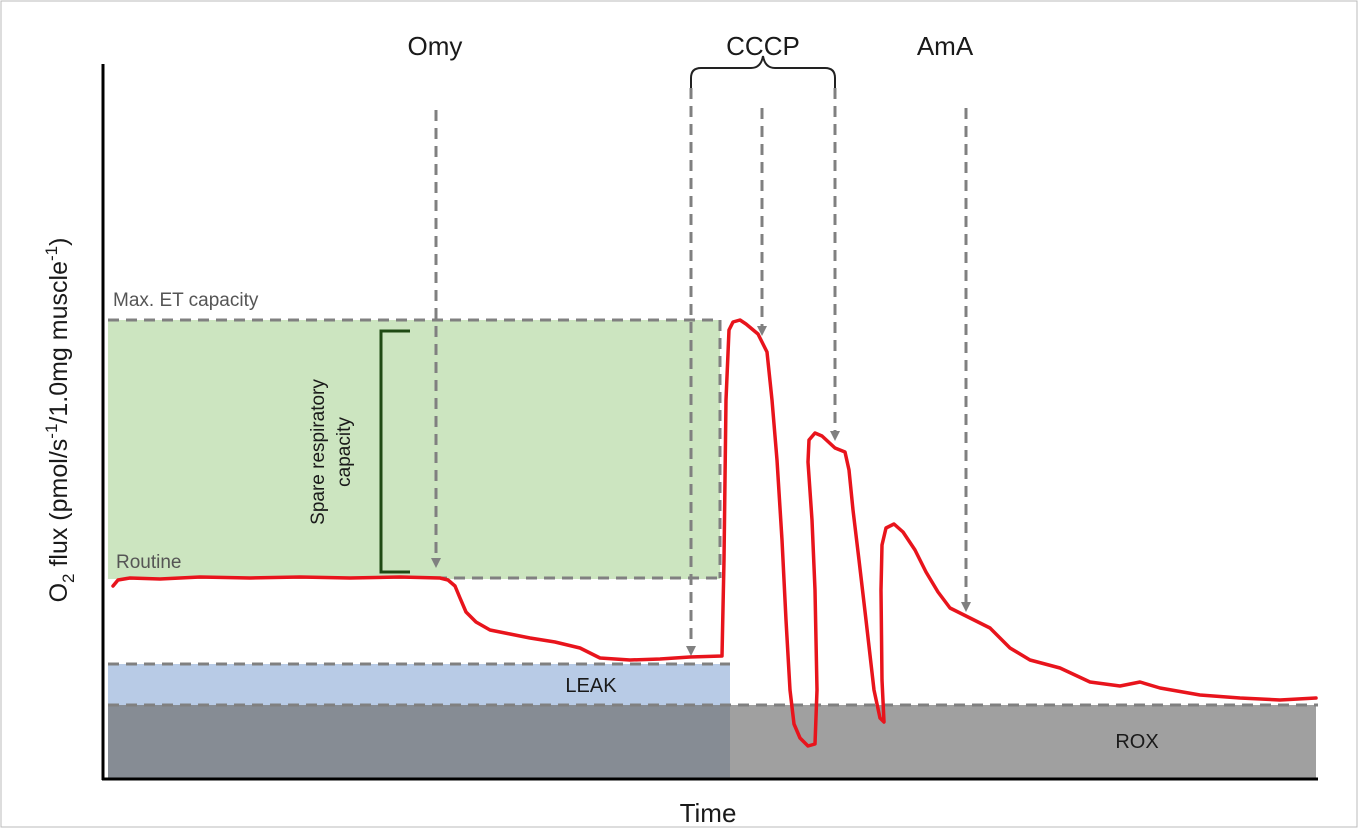 Image resolution: width=1358 pixels, height=828 pixels. Describe the element at coordinates (60, 420) in the screenshot. I see `y-axis-label: O2 flux (pmol/s-1/1.0mg muscle-1)` at that location.